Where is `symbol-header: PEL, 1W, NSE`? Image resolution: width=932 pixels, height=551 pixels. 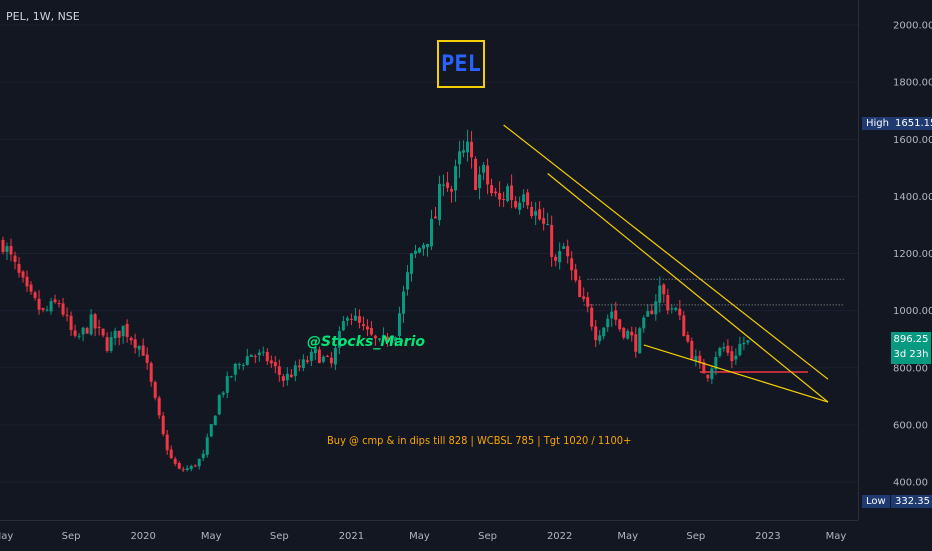 symbol-header: PEL, 1W, NSE is located at coordinates (43, 16).